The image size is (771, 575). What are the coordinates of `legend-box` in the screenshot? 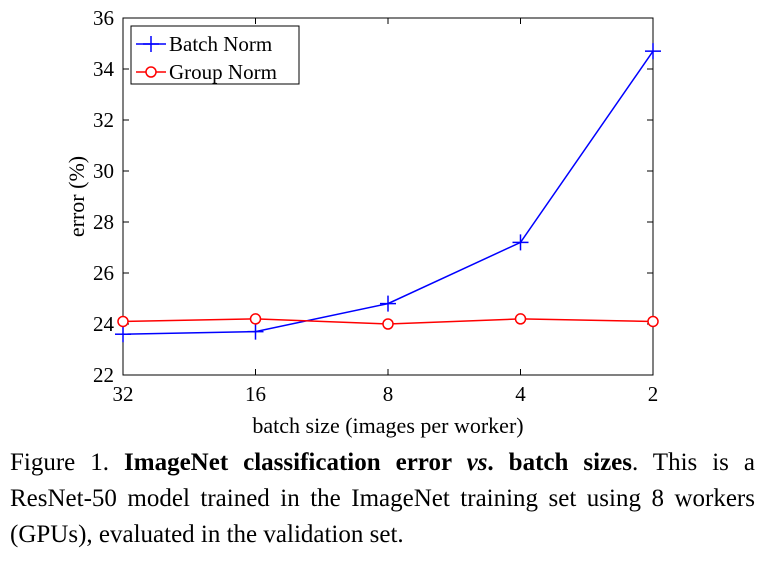 It's located at (215, 55).